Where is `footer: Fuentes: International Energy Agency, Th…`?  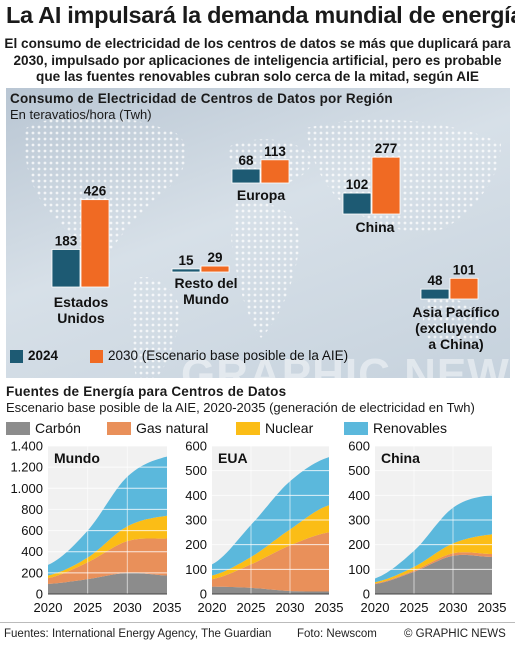 footer: Fuentes: International Energy Agency, Th… is located at coordinates (257, 634).